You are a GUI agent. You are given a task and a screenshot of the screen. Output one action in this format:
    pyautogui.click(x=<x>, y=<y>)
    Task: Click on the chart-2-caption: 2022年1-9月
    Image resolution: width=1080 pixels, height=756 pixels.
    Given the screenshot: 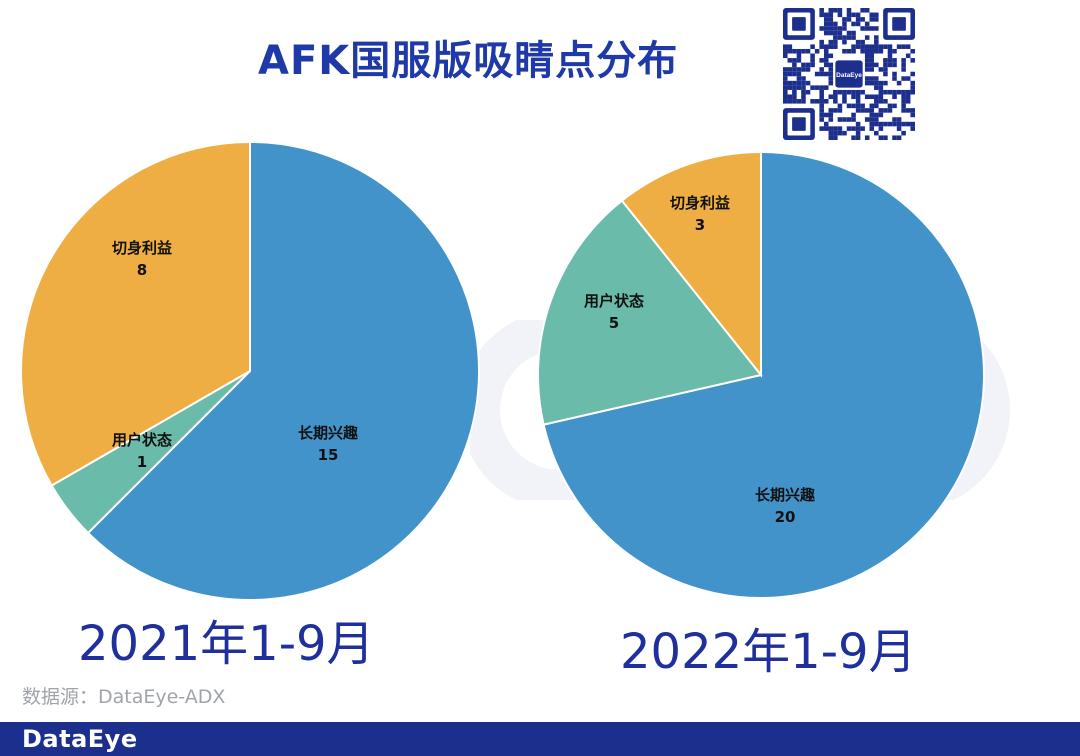 What is the action you would take?
    pyautogui.click(x=768, y=652)
    